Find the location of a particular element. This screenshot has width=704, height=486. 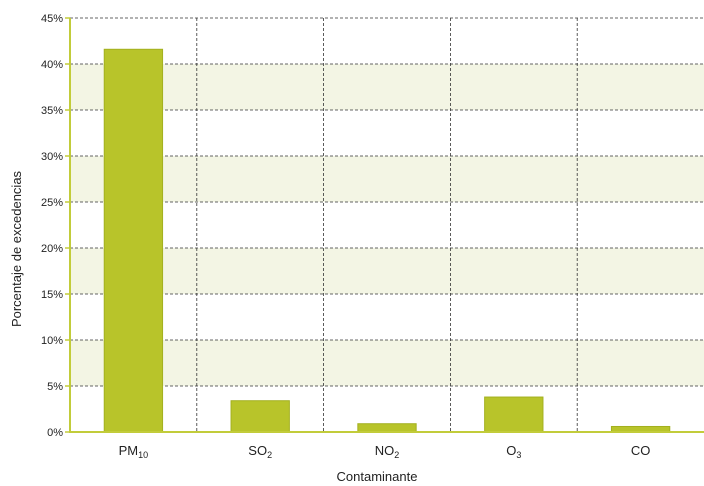

y-axis-label: Porcentaje de excedencias is located at coordinates (16, 248).